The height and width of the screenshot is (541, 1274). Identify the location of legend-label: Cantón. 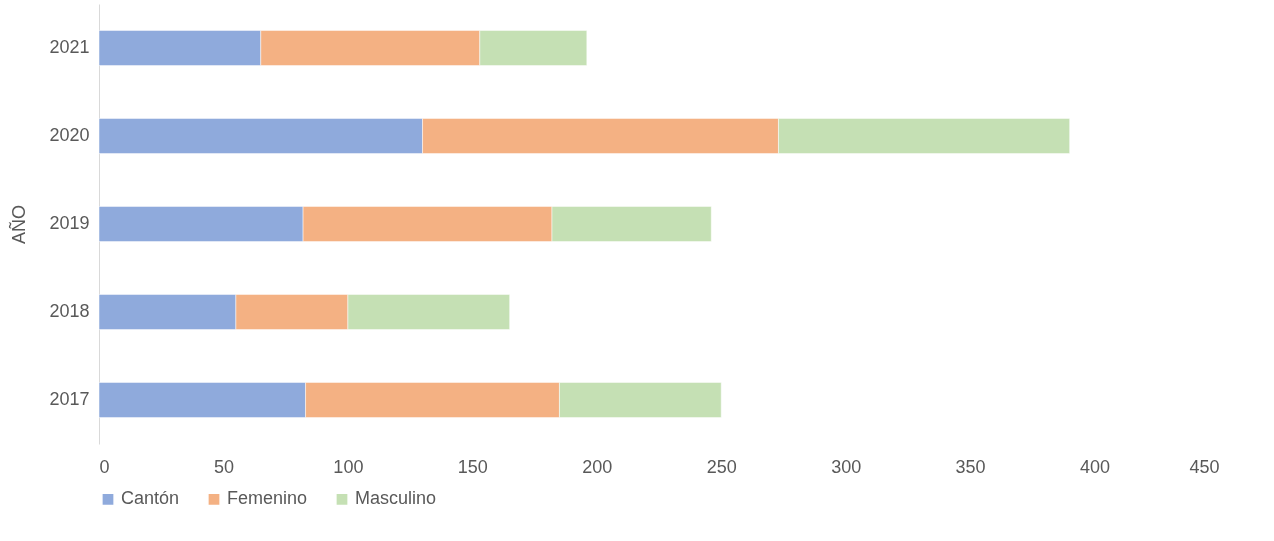
(150, 498).